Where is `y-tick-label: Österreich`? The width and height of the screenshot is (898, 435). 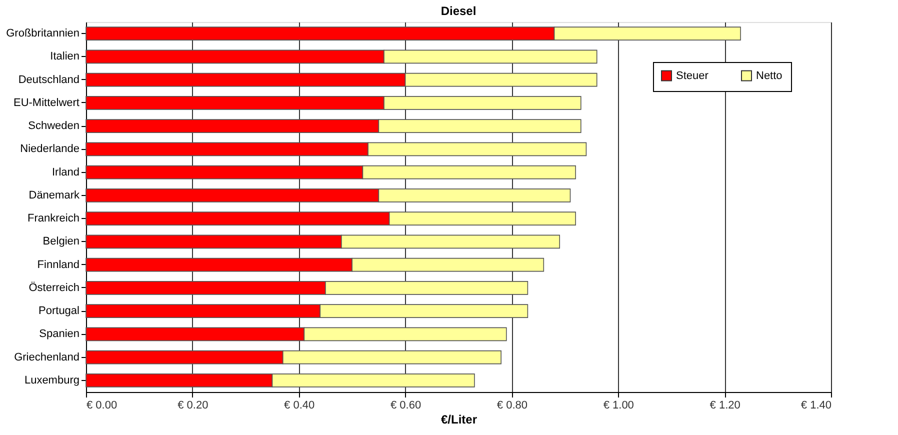
y-tick-label: Österreich is located at coordinates (54, 287).